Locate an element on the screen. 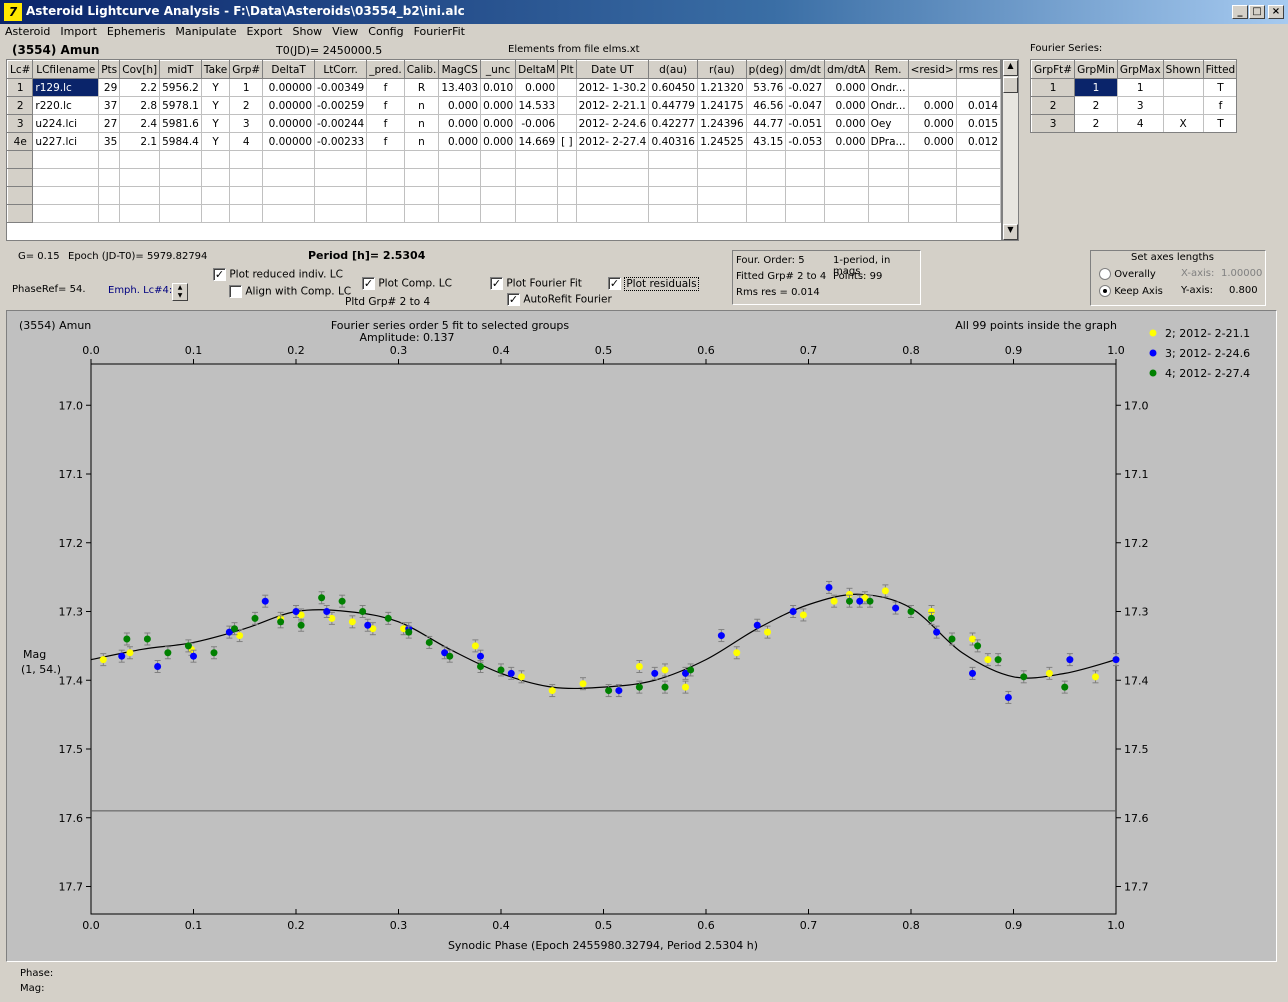 The height and width of the screenshot is (1002, 1288). plot-residuals-checkbox: ✓ Plot residuals is located at coordinates (653, 283).